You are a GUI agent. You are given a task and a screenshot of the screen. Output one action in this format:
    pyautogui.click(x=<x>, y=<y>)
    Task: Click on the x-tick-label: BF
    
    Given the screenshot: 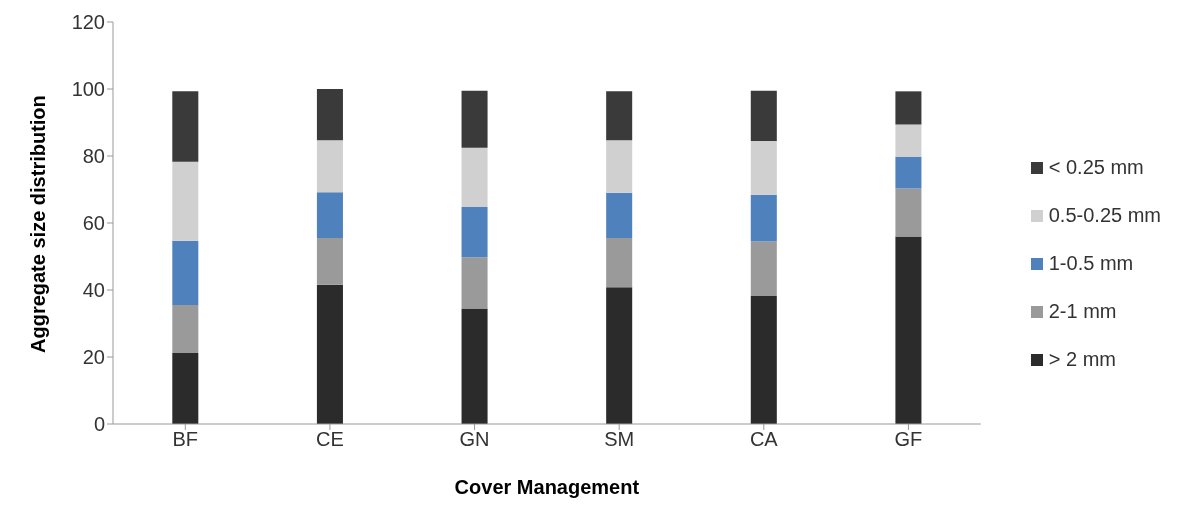 What is the action you would take?
    pyautogui.click(x=185, y=439)
    